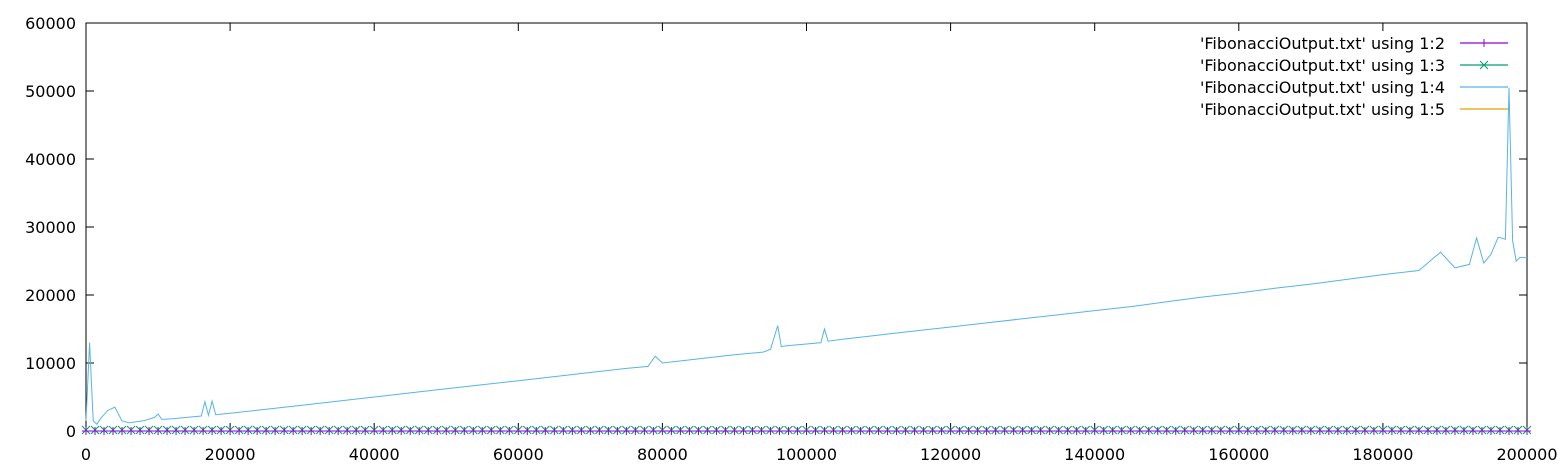 Image resolution: width=1558 pixels, height=474 pixels. I want to click on x-tick-label: 180000, so click(1382, 454).